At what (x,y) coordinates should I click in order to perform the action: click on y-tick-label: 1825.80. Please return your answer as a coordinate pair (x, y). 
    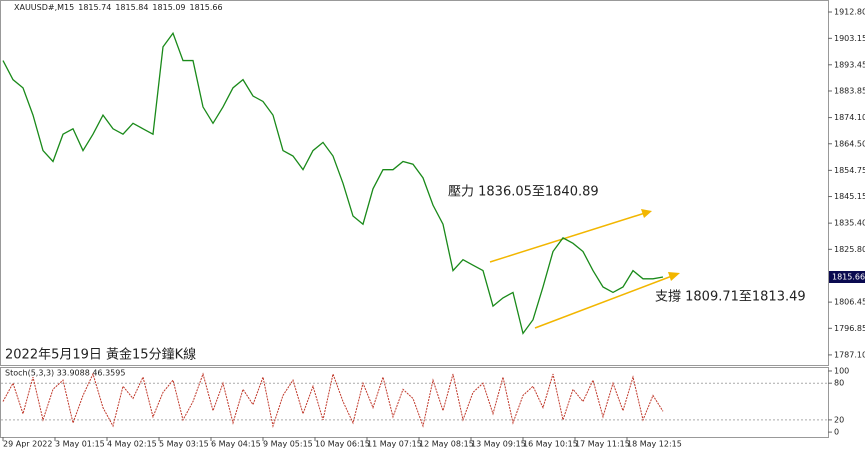
    Looking at the image, I should click on (849, 249).